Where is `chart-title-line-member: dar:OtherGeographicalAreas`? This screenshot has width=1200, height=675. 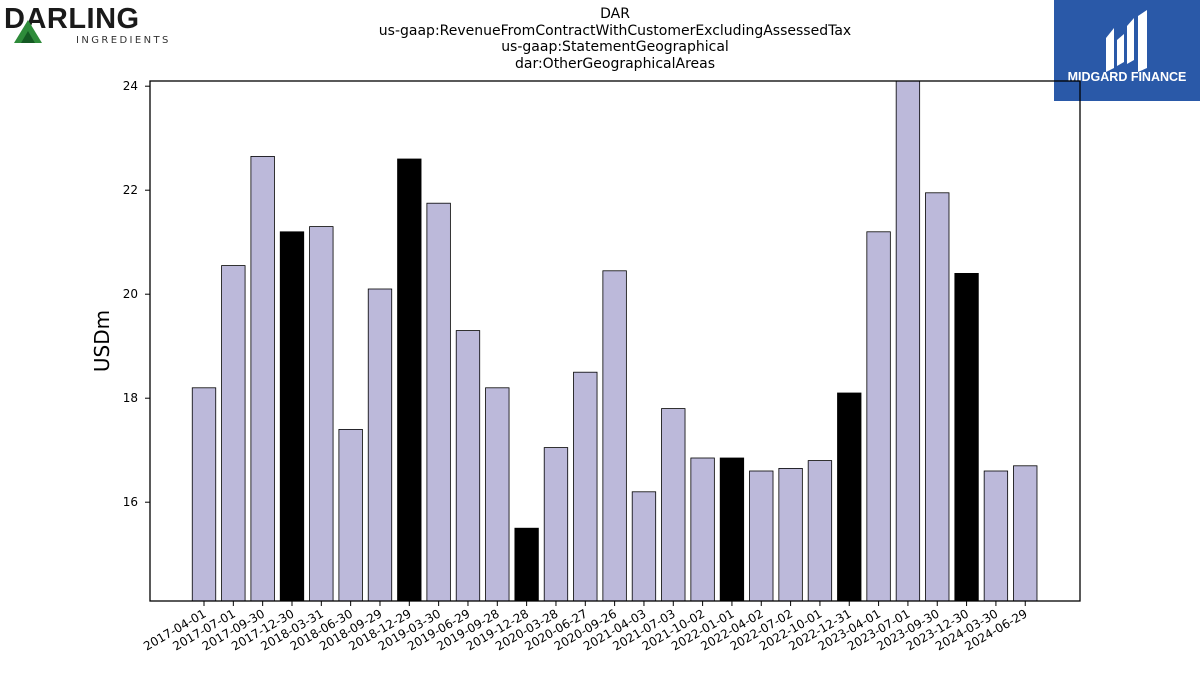
chart-title-line-member: dar:OtherGeographicalAreas is located at coordinates (615, 63).